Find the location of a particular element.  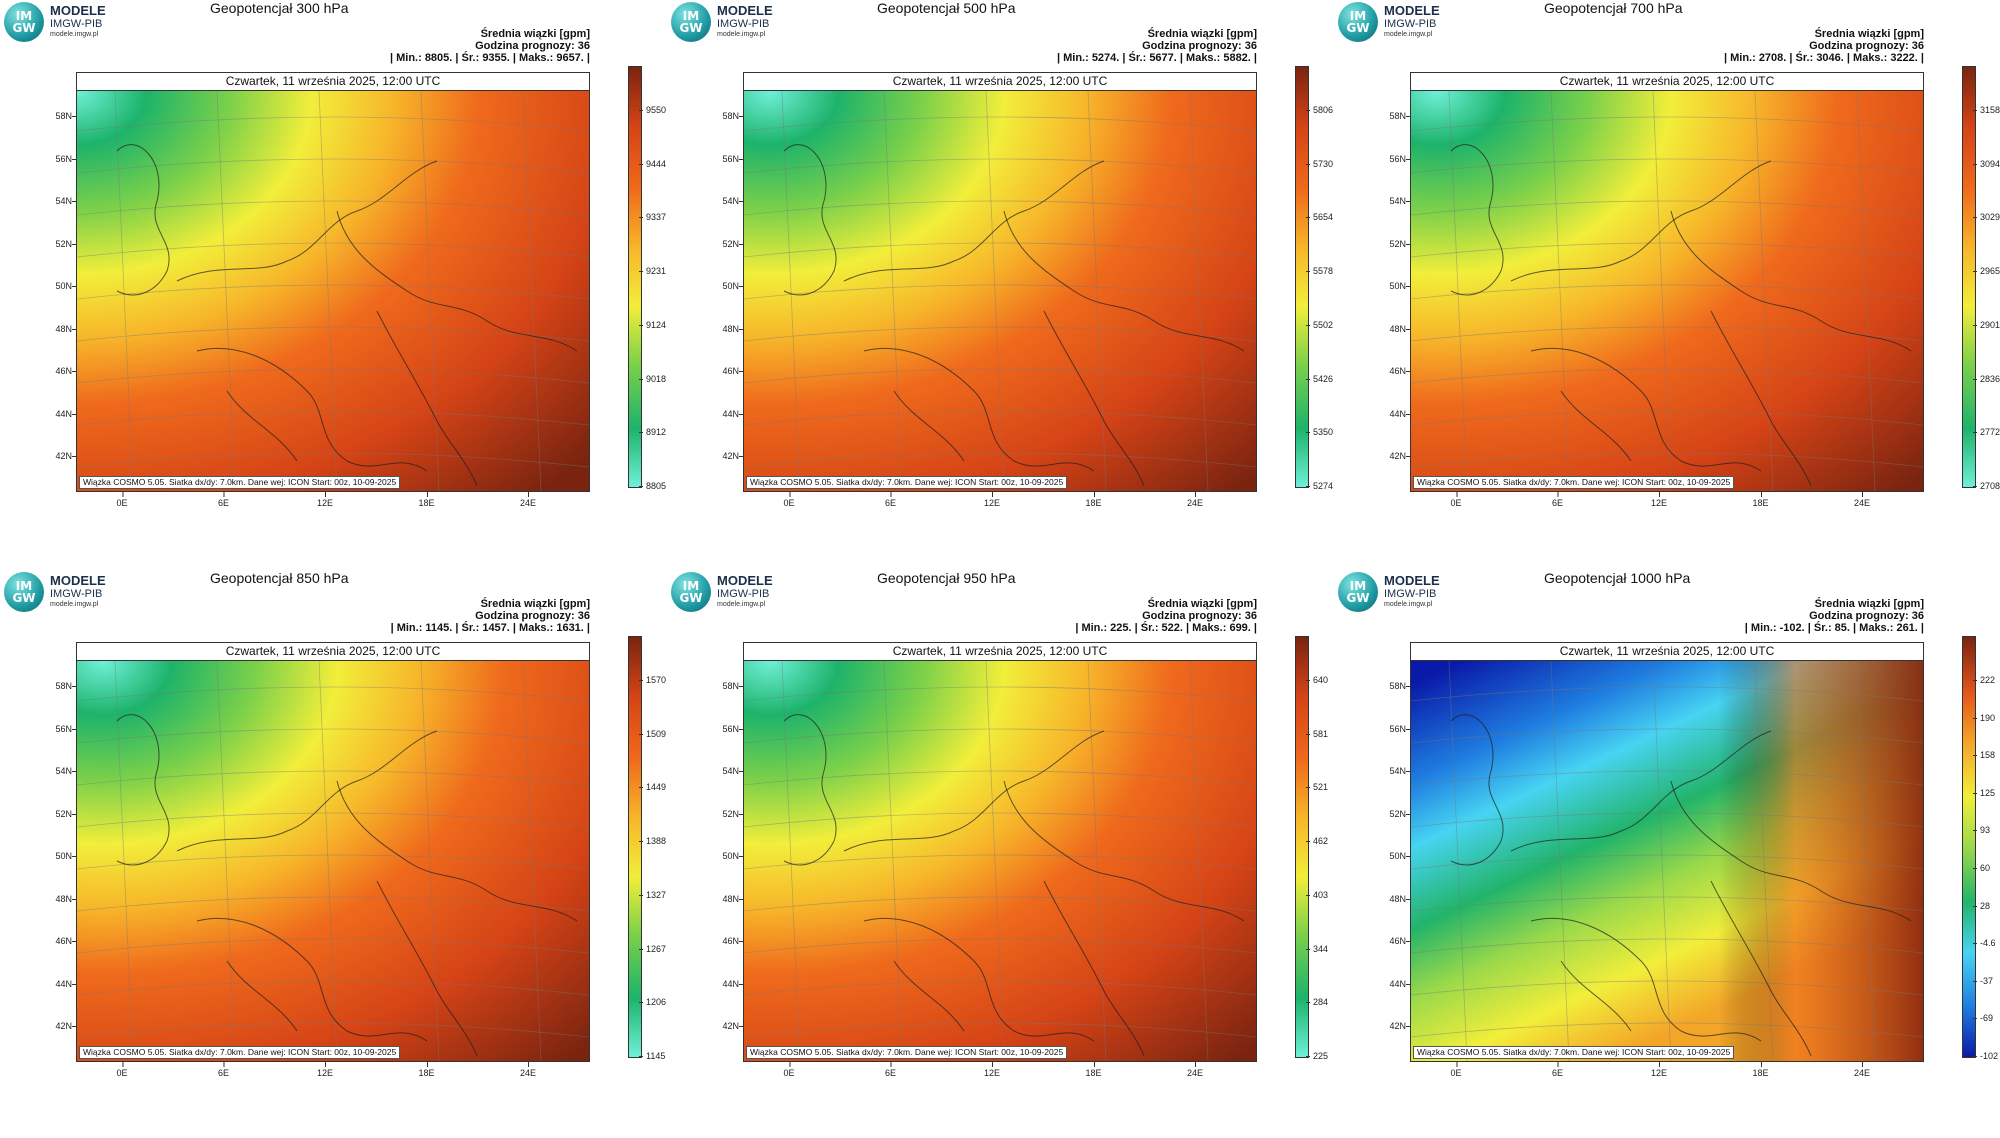

colorbar-tick-label: 5350 is located at coordinates (1319, 432).